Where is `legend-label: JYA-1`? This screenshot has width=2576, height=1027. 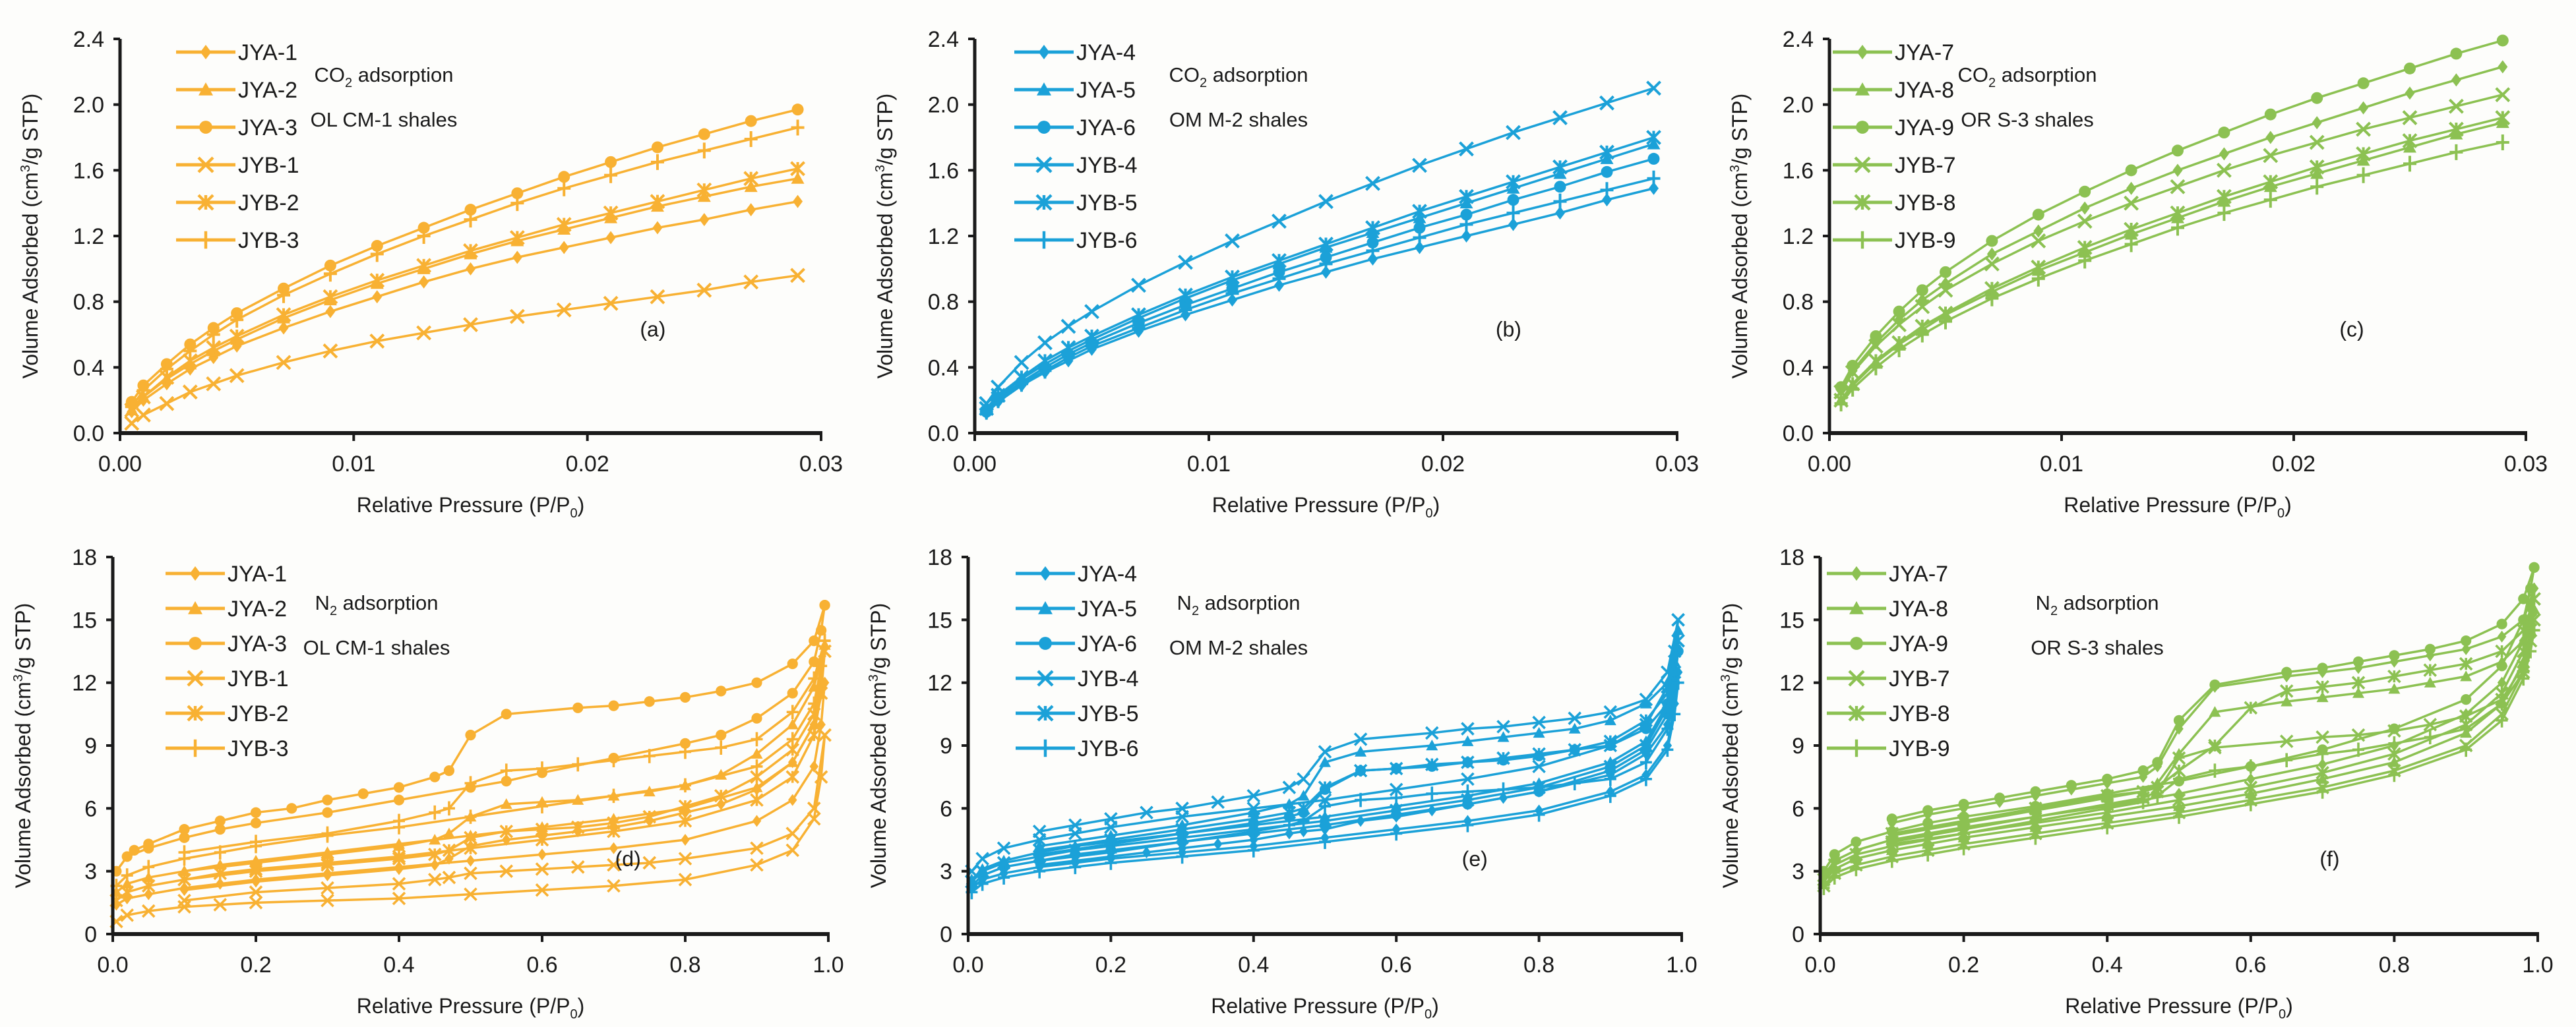 legend-label: JYA-1 is located at coordinates (257, 574).